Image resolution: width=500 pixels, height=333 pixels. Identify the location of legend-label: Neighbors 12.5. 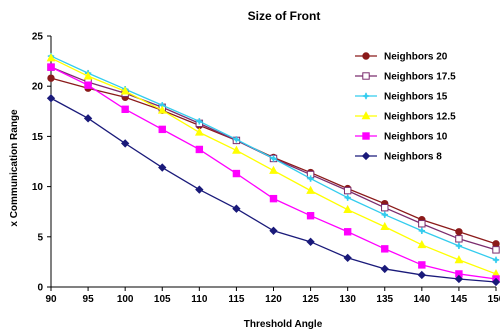
(420, 117).